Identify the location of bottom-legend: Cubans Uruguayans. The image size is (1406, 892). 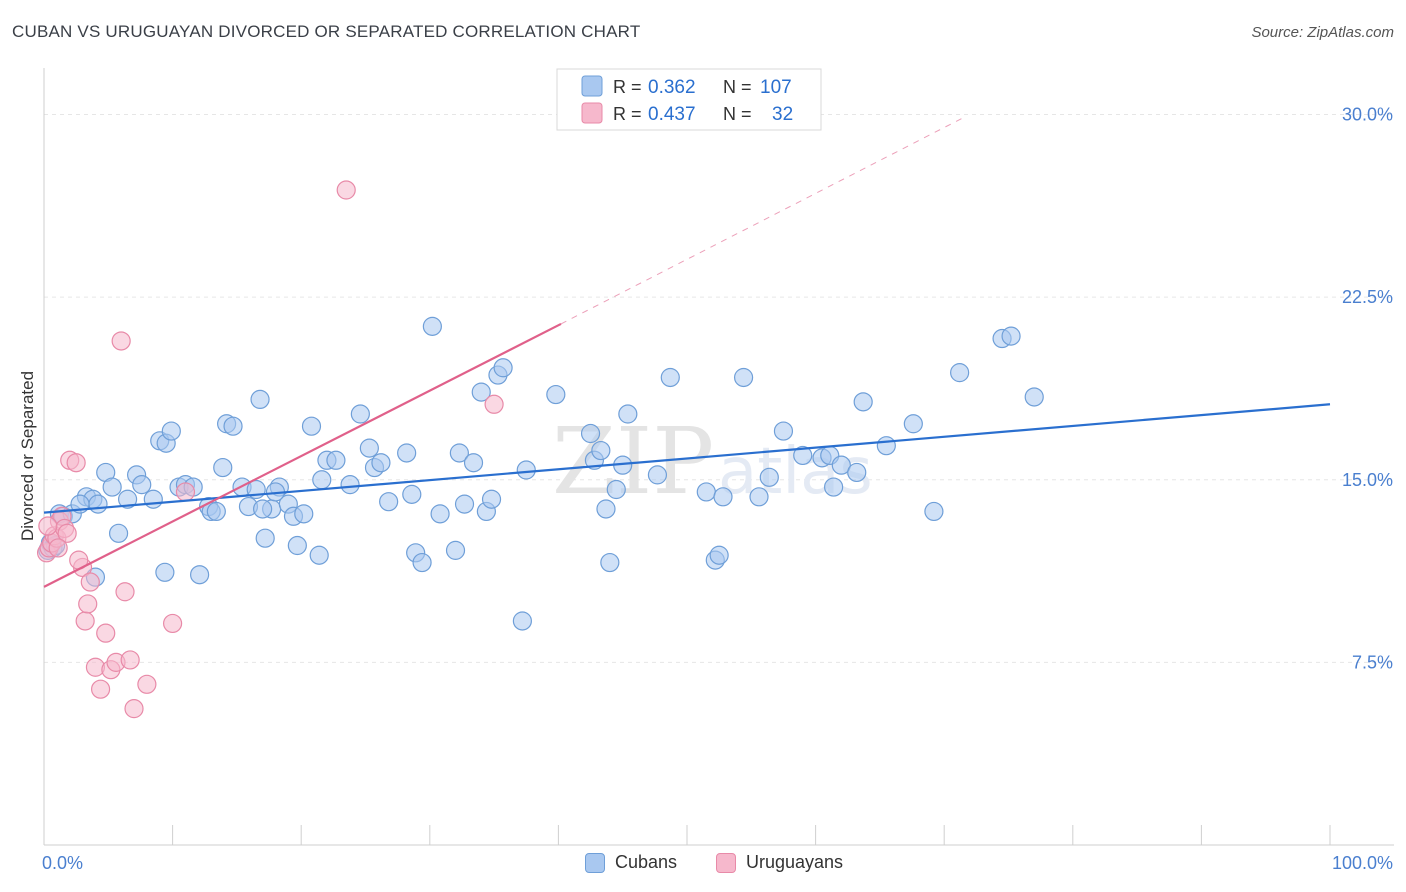
(703, 864).